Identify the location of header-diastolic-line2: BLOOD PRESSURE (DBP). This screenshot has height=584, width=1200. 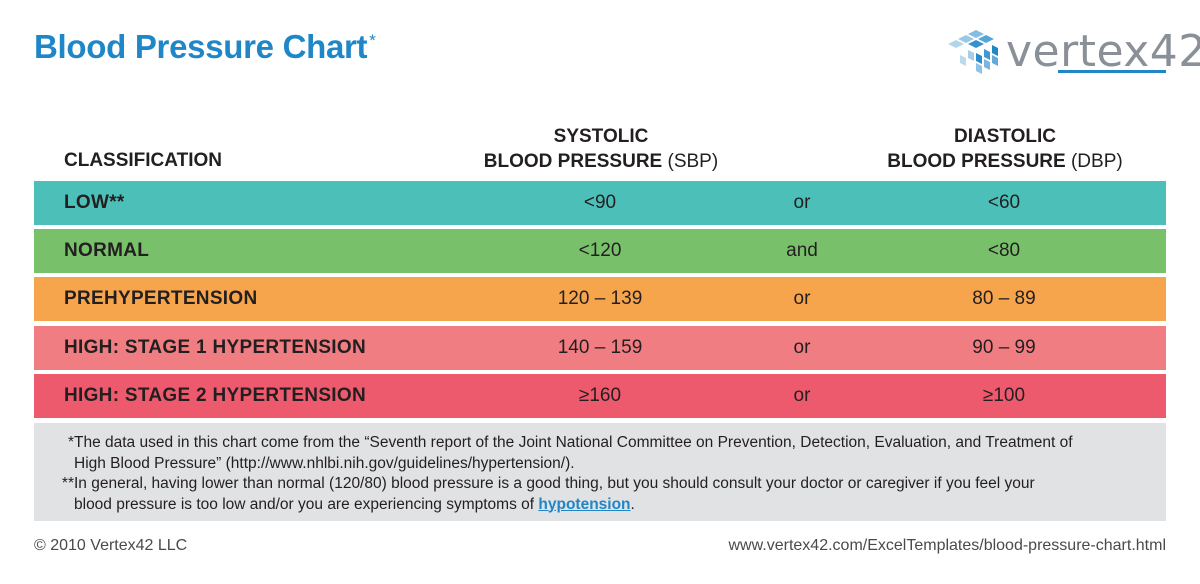
(1005, 161).